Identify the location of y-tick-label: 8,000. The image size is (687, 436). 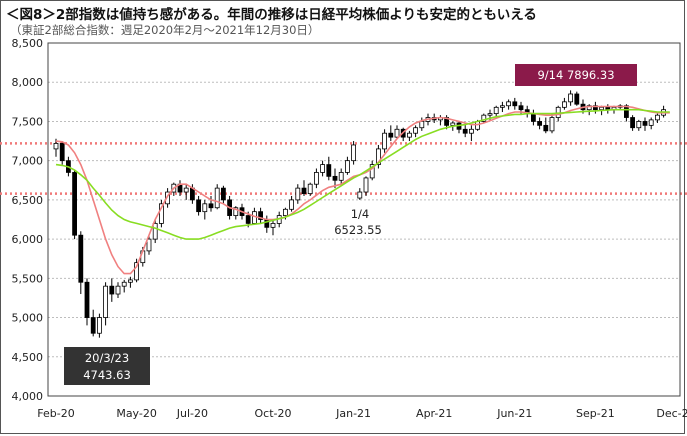
(28, 82).